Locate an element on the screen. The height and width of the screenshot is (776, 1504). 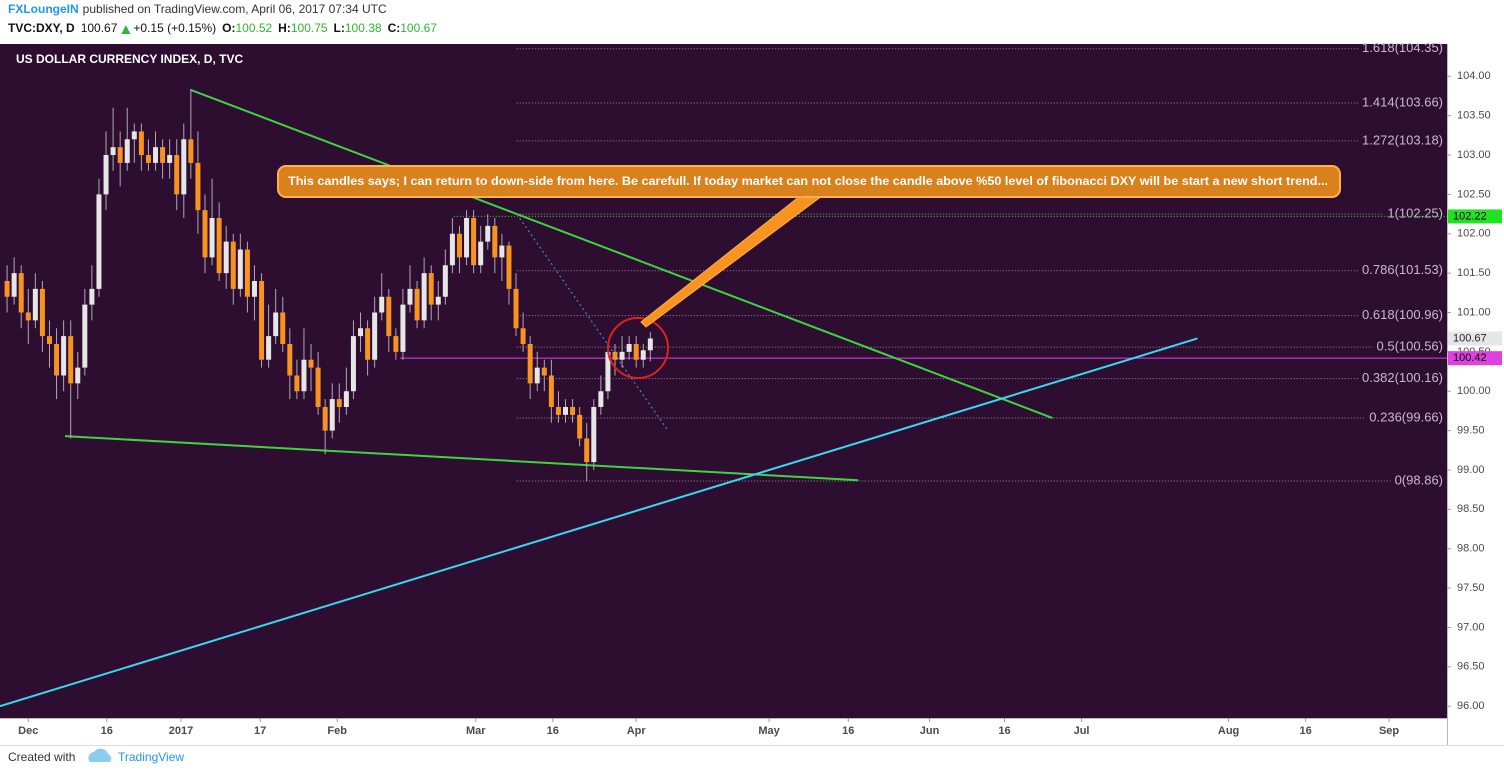
y-tick-label: 96.00 is located at coordinates (1471, 706).